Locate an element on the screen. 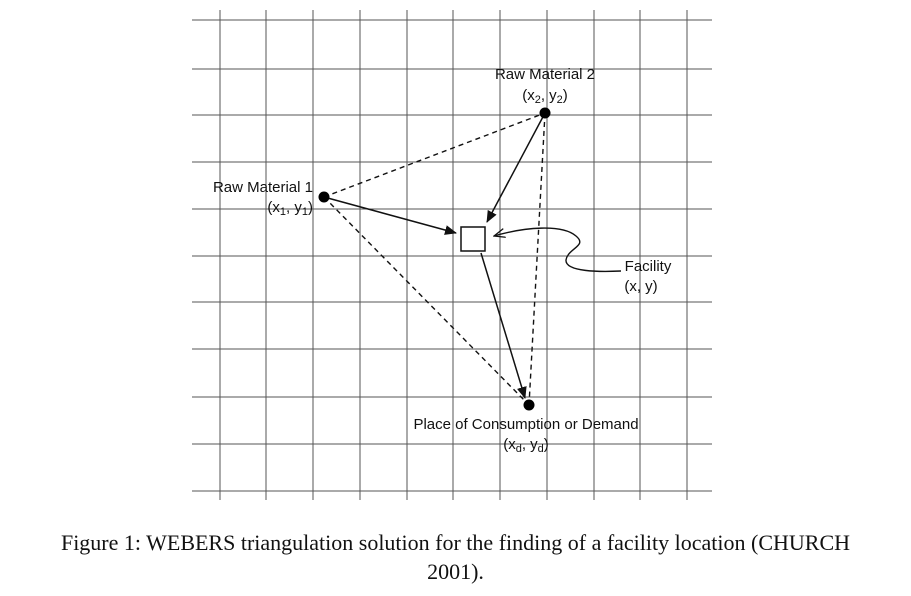  dashed-triangle is located at coordinates (434, 259).